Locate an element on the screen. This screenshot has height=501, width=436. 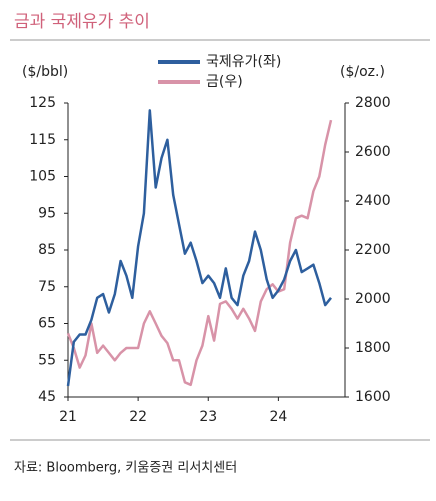
y2-tick-label: 2600 is located at coordinates (373, 152).